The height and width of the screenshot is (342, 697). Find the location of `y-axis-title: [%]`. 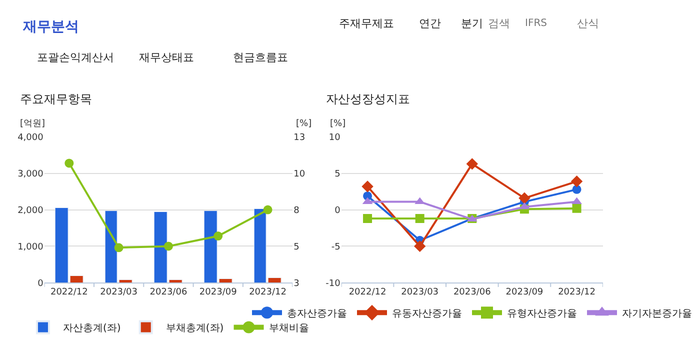

y-axis-title: [%] is located at coordinates (338, 124).